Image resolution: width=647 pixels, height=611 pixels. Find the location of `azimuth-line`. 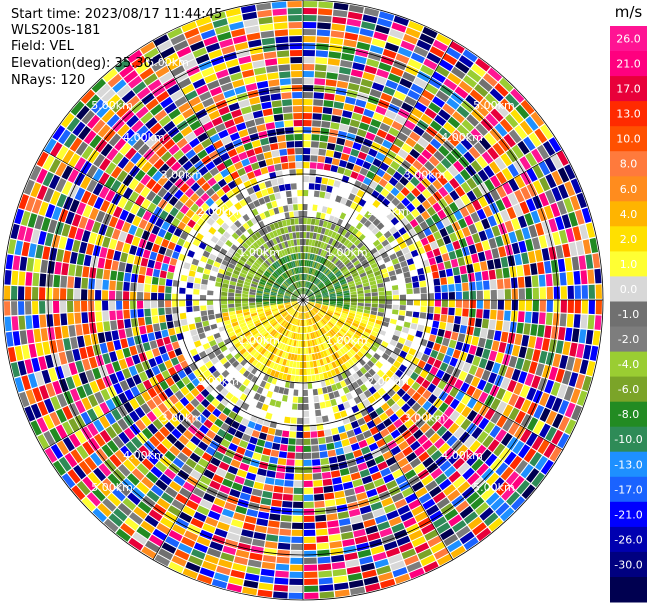

azimuth-line is located at coordinates (432, 375).